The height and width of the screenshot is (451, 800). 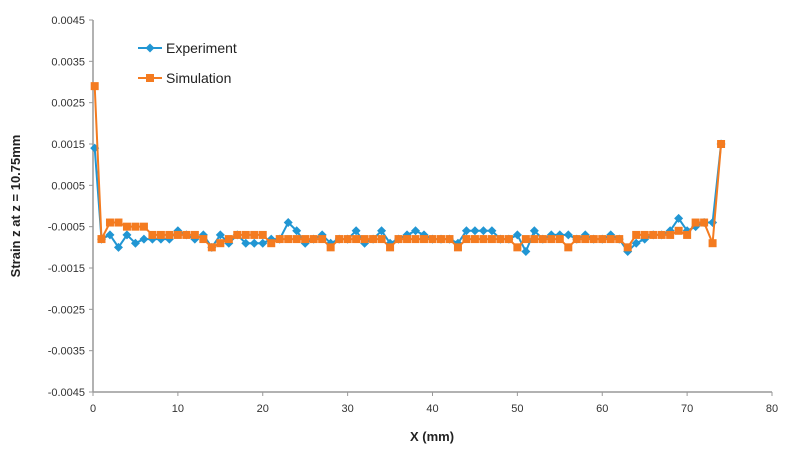 What do you see at coordinates (66, 228) in the screenshot?
I see `y-tick-label: -0.0005` at bounding box center [66, 228].